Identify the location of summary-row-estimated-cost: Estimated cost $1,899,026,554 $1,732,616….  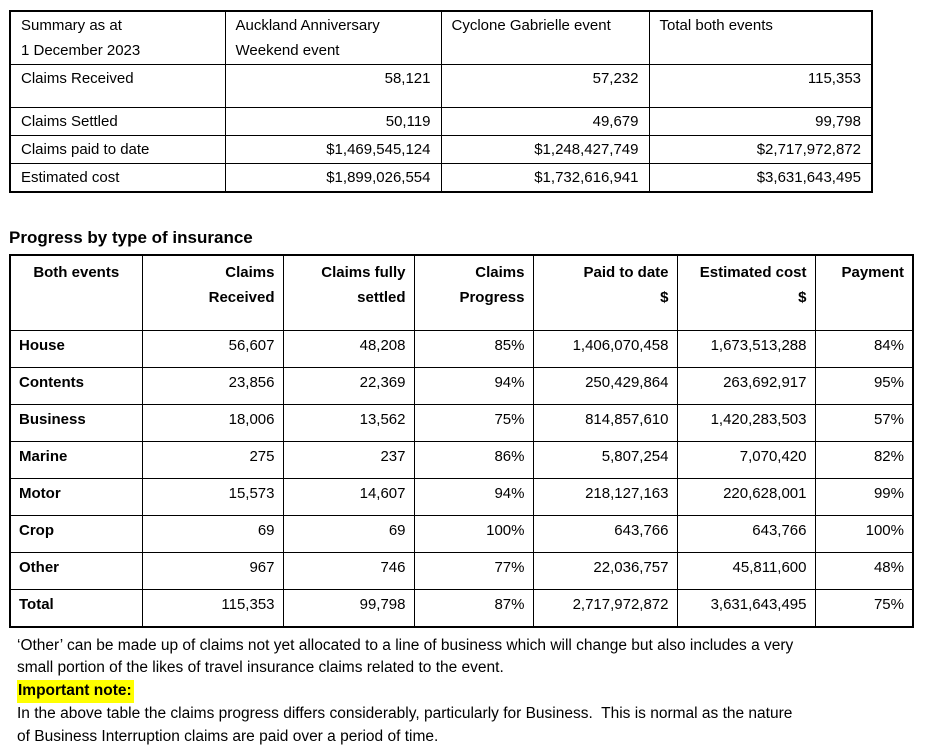
(441, 178).